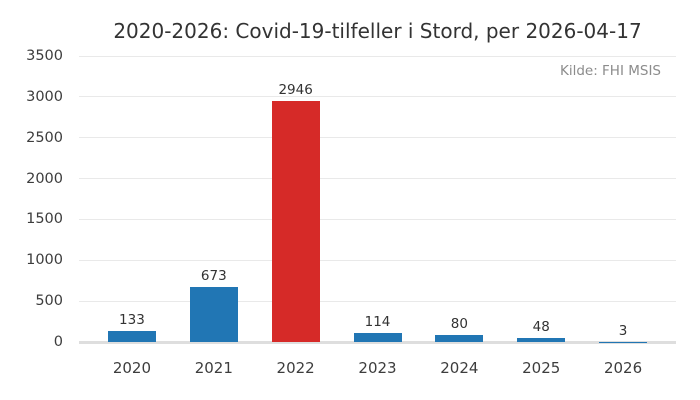 Image resolution: width=700 pixels, height=400 pixels. I want to click on bar-2025, so click(541, 340).